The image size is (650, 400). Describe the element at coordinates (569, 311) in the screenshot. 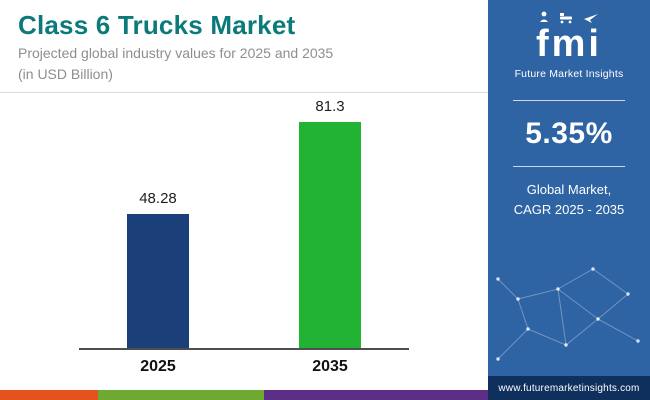

I see `constellation-decoration` at that location.